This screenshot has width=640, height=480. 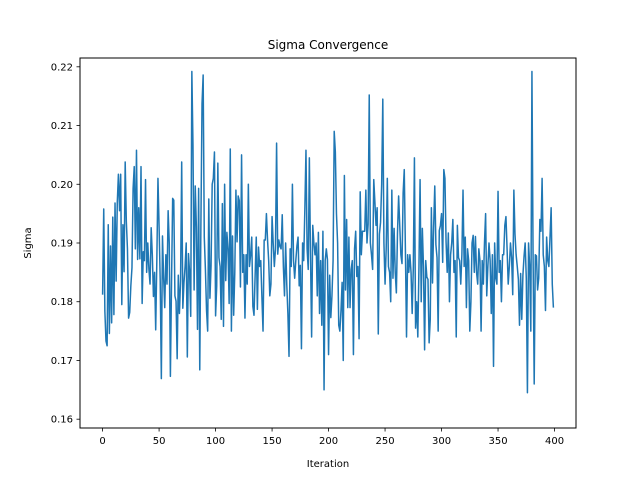 What do you see at coordinates (328, 464) in the screenshot?
I see `x-axis-label: Iteration` at bounding box center [328, 464].